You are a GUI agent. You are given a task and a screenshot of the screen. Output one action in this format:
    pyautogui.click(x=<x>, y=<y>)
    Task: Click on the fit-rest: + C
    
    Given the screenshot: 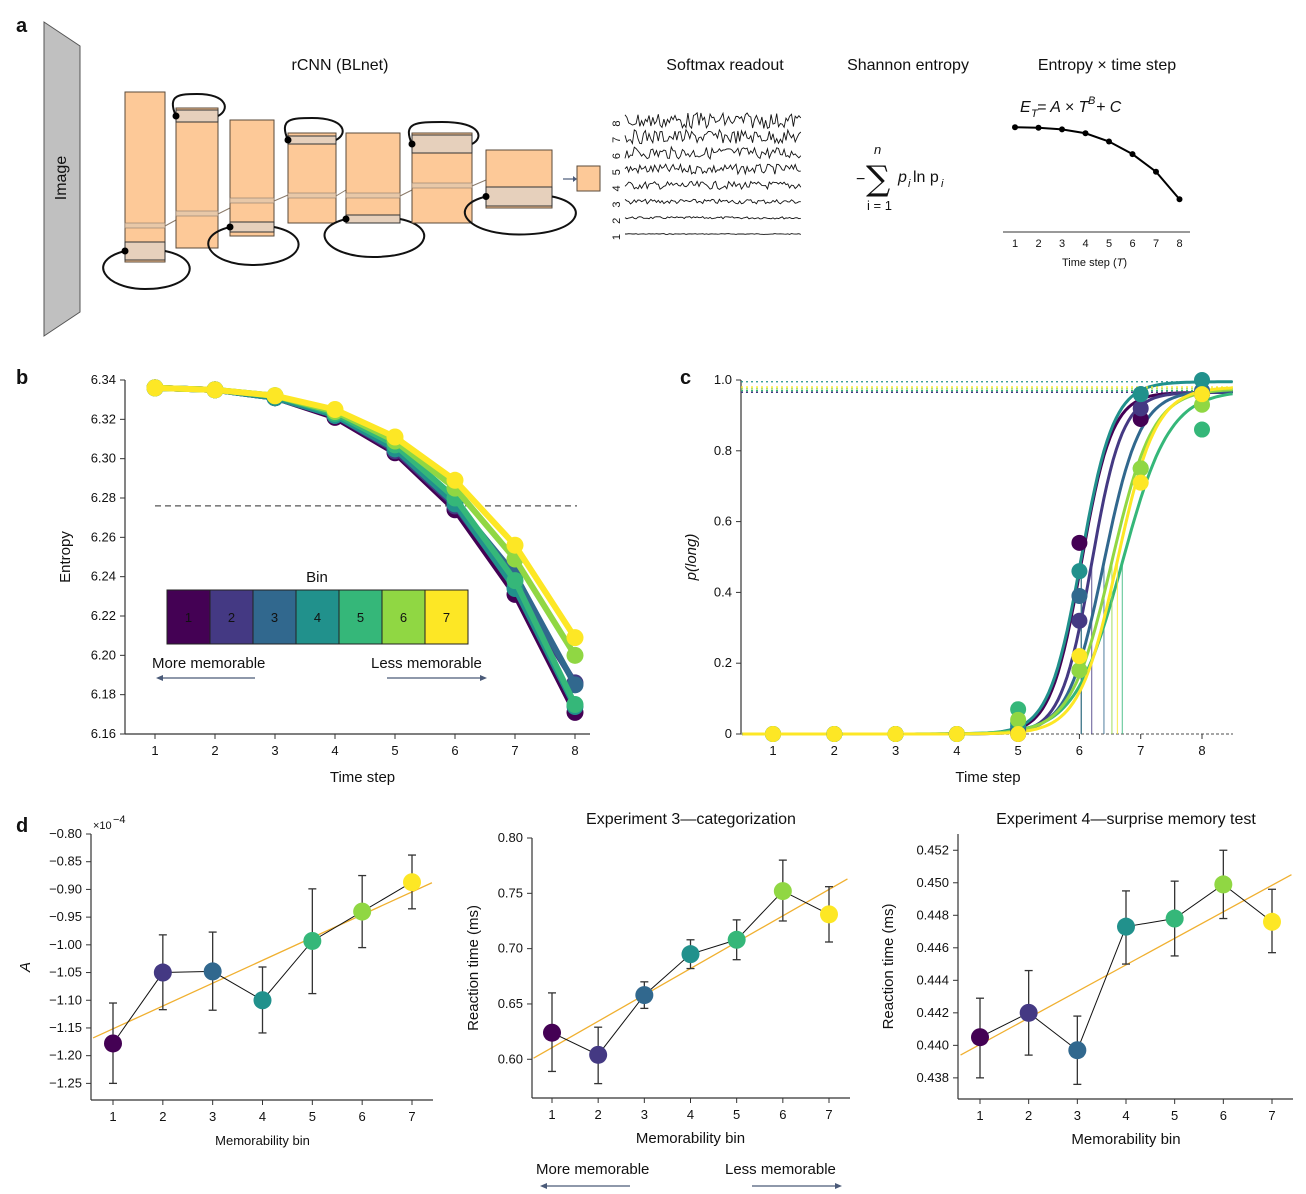 What is the action you would take?
    pyautogui.click(x=1109, y=107)
    